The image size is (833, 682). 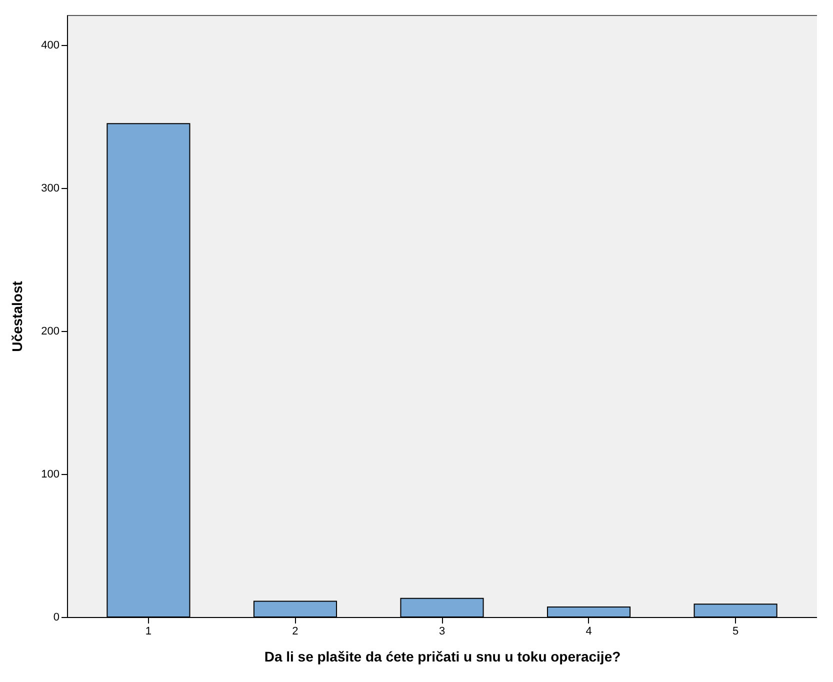 I want to click on x-tick-label: 2, so click(x=295, y=632).